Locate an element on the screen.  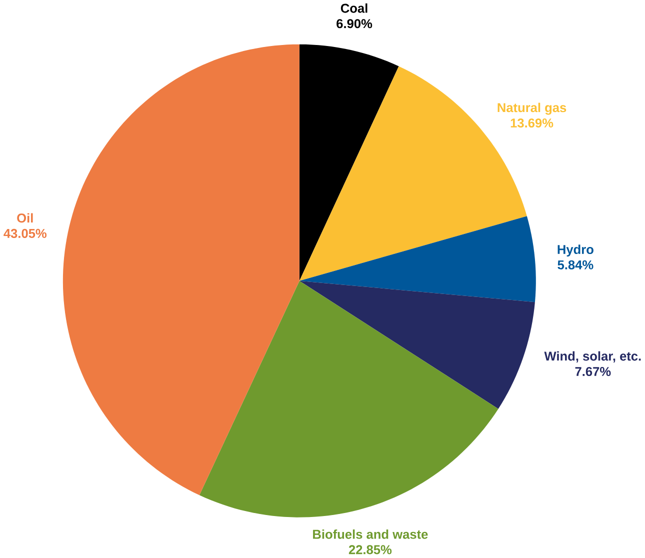
data-label: 5.84% is located at coordinates (576, 265).